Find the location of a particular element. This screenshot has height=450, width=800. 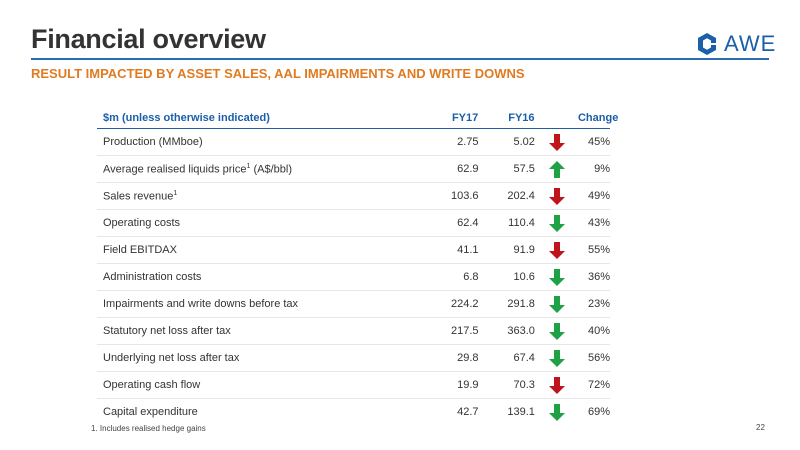

table-row: Capital expenditure 42.7 139.1 69% is located at coordinates (353, 412).